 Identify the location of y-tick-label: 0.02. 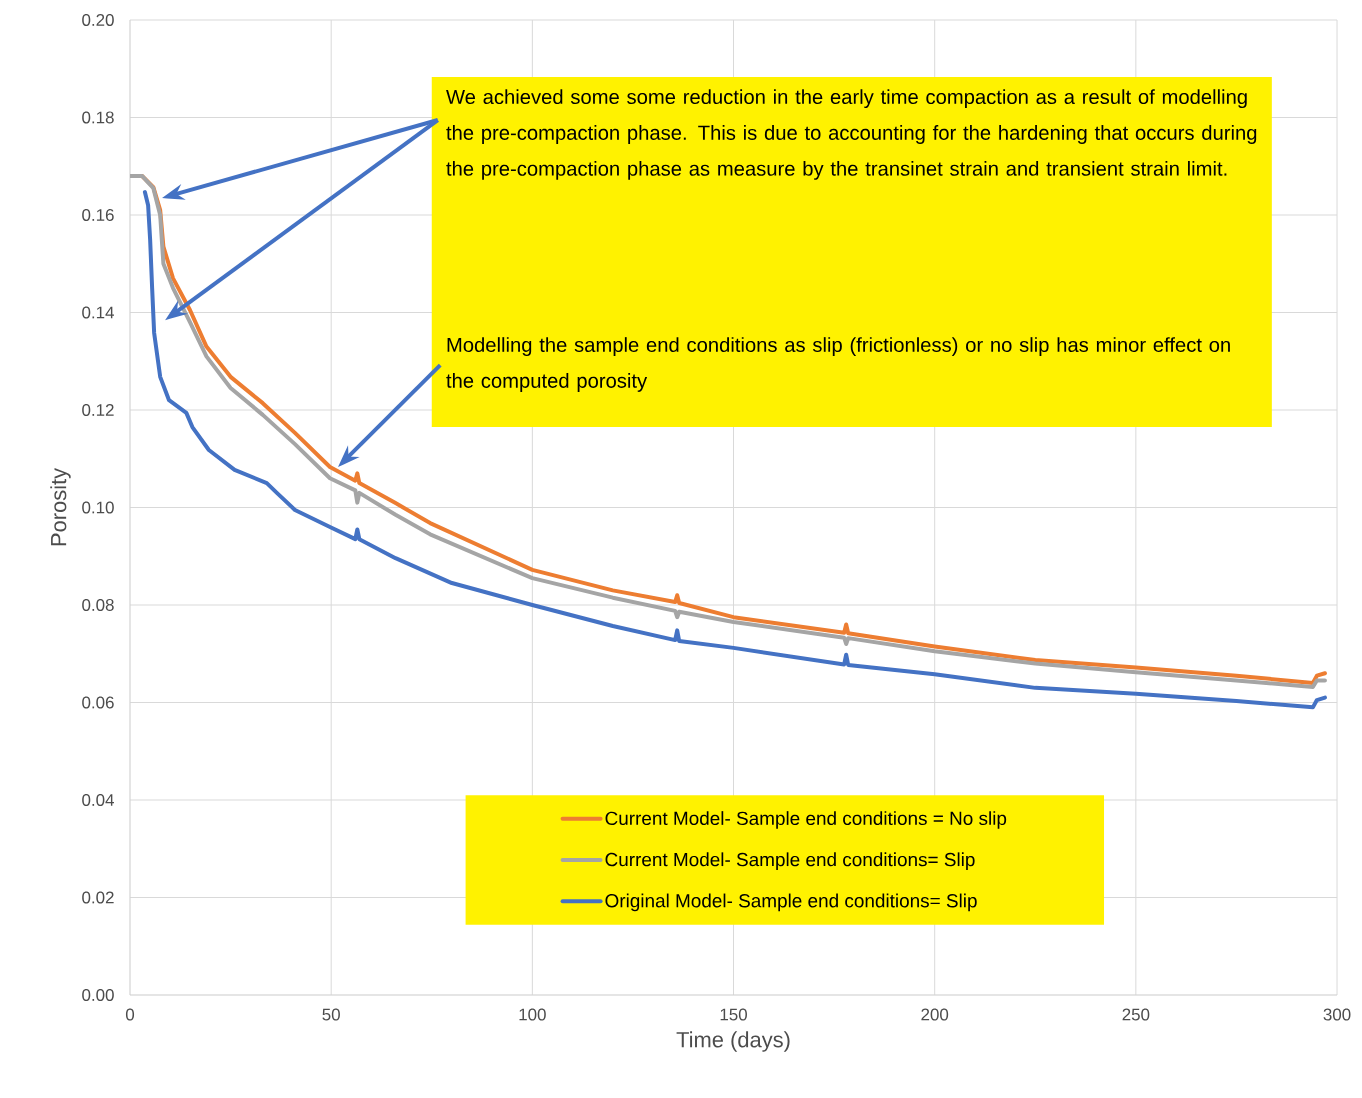
(98, 897).